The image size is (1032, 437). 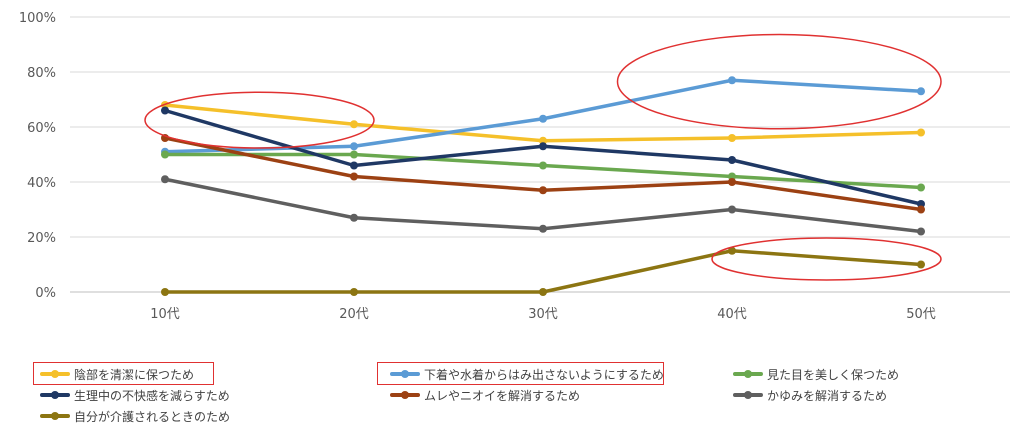 I want to click on x-axis-ticks: 10代 20代 30代 40代 50代, so click(x=543, y=314).